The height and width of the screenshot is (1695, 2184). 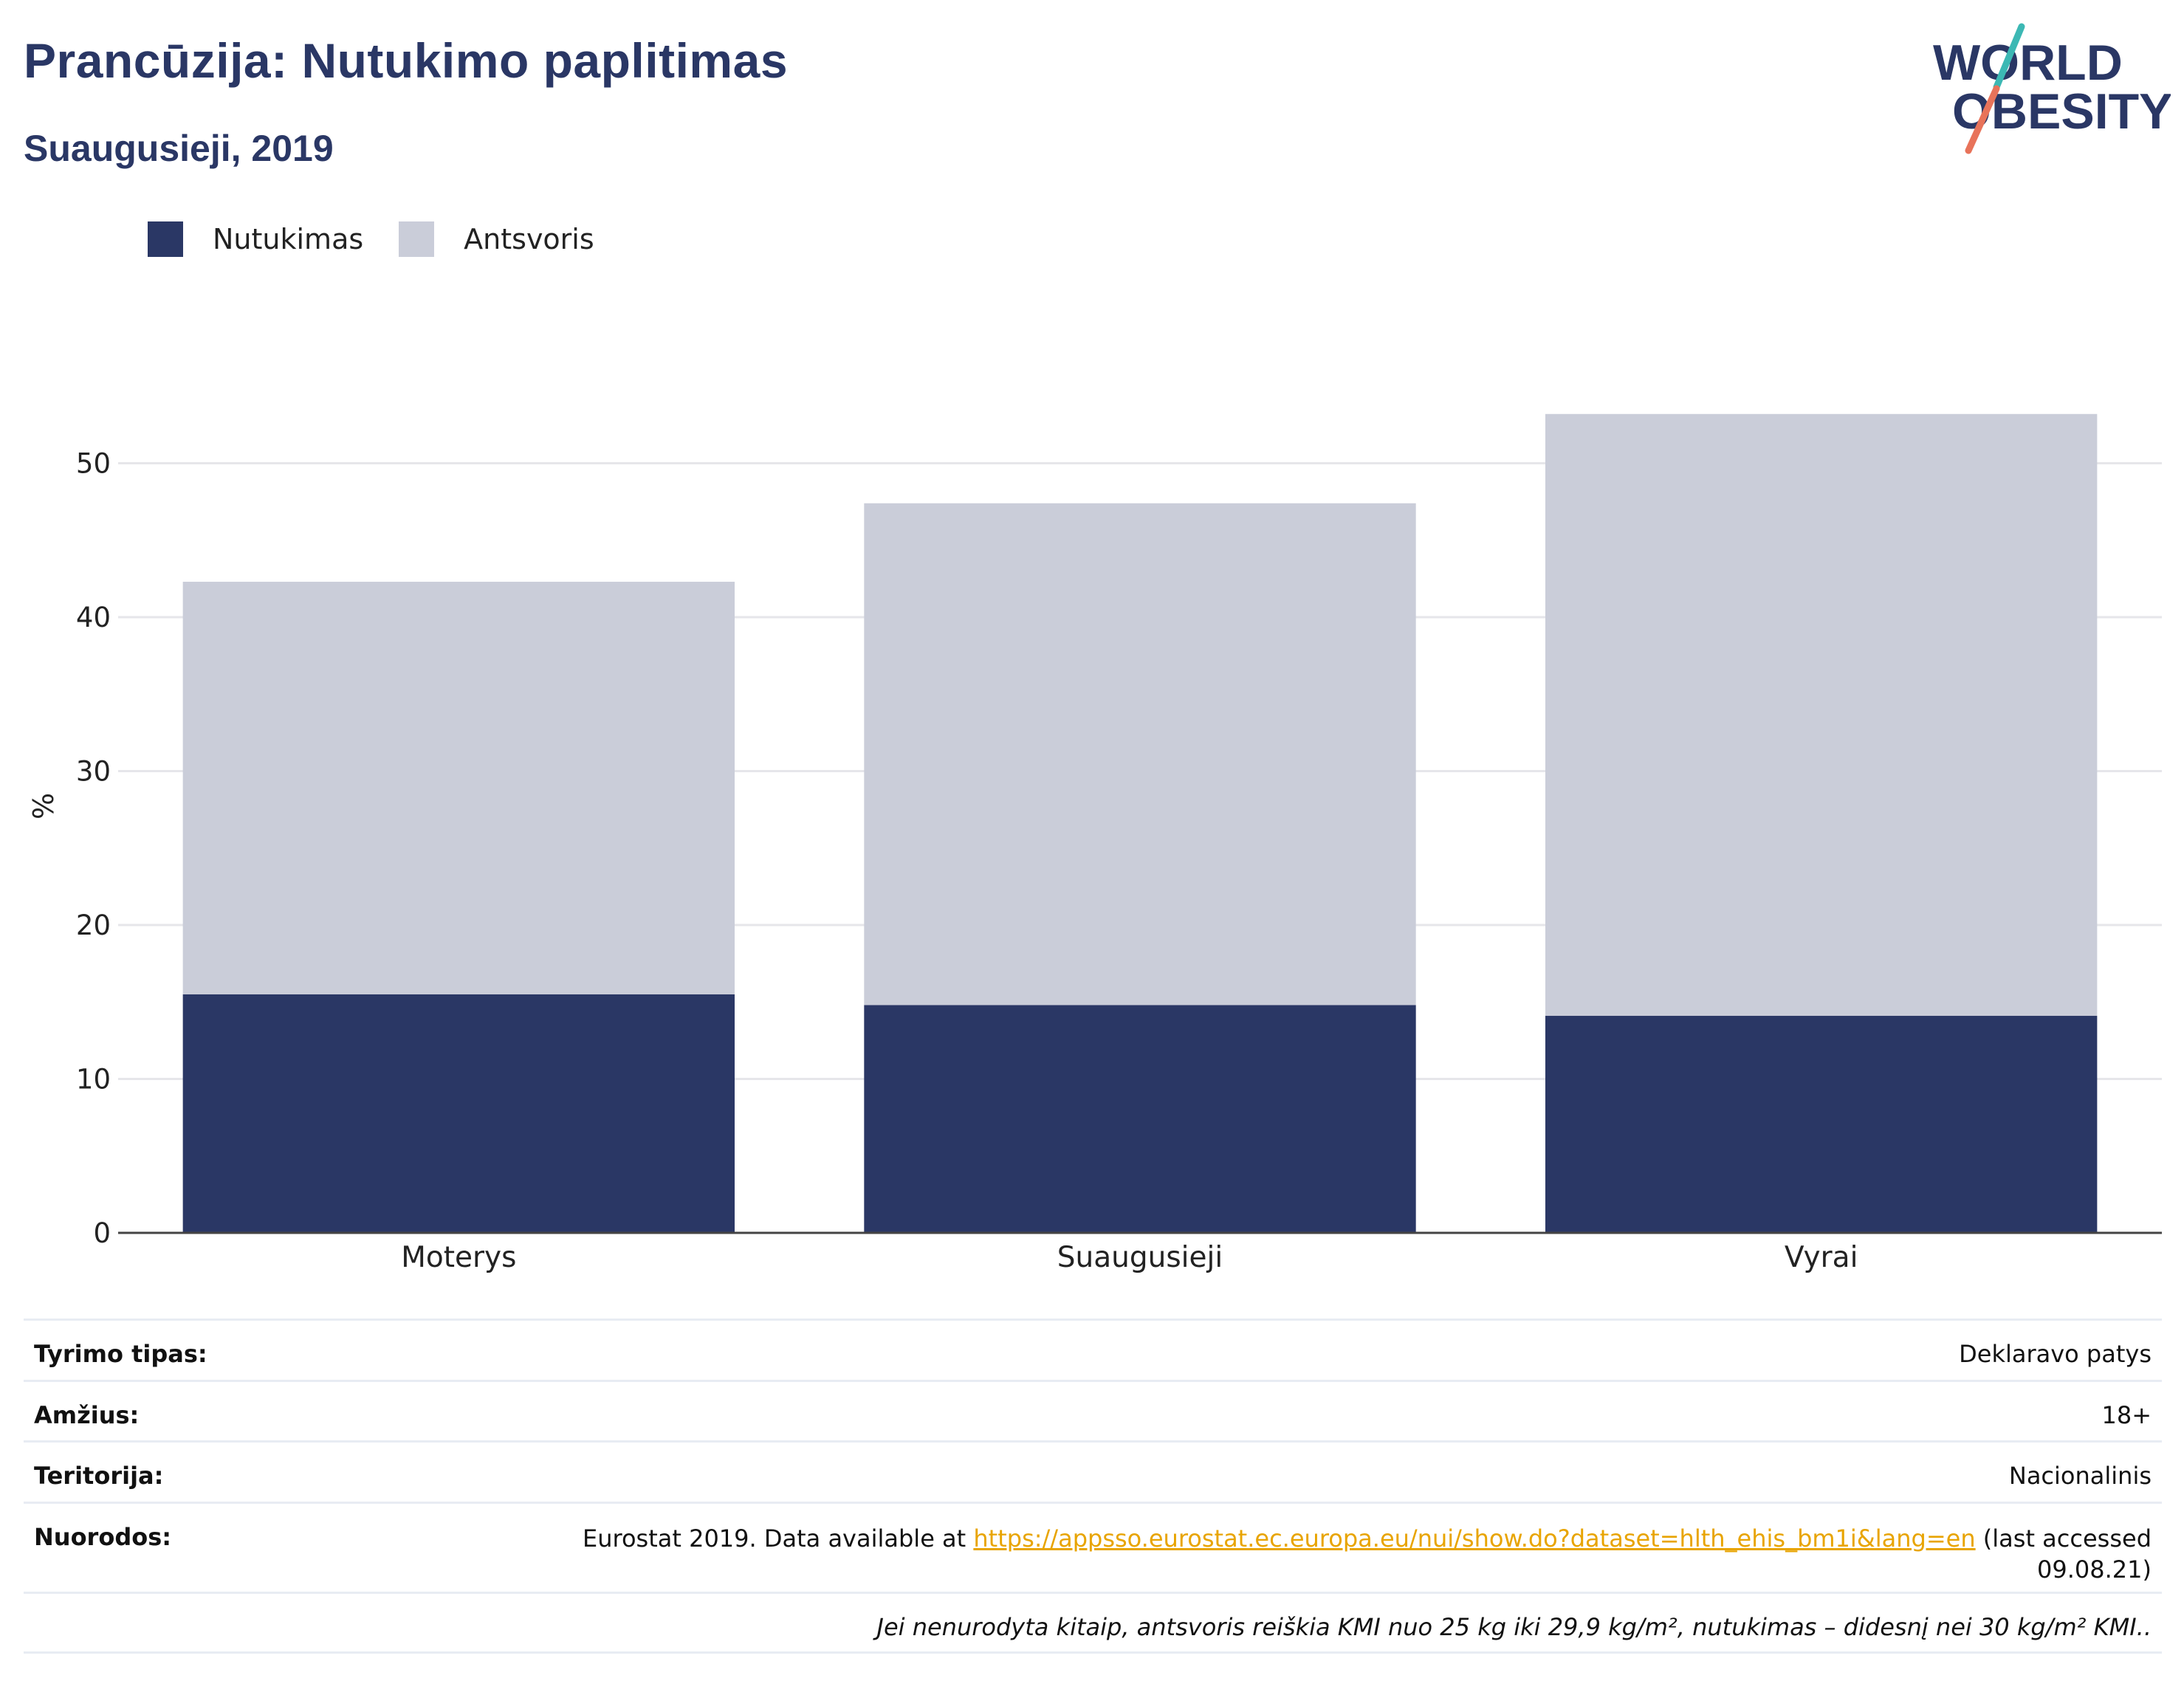 What do you see at coordinates (44, 806) in the screenshot?
I see `y-axis-label: %` at bounding box center [44, 806].